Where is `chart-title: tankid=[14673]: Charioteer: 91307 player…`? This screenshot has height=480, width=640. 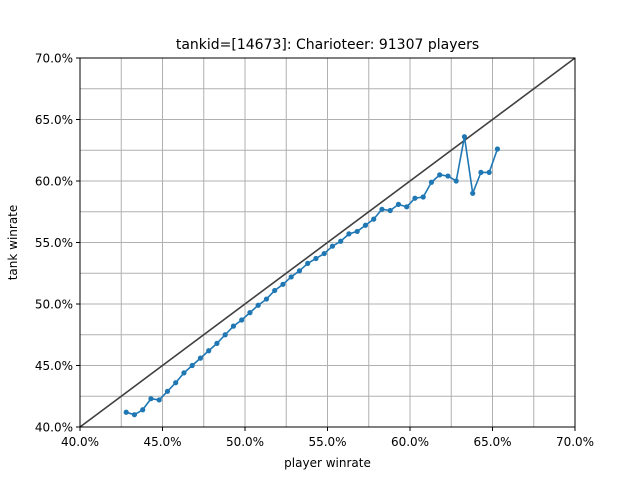
chart-title: tankid=[14673]: Charioteer: 91307 player… is located at coordinates (327, 45).